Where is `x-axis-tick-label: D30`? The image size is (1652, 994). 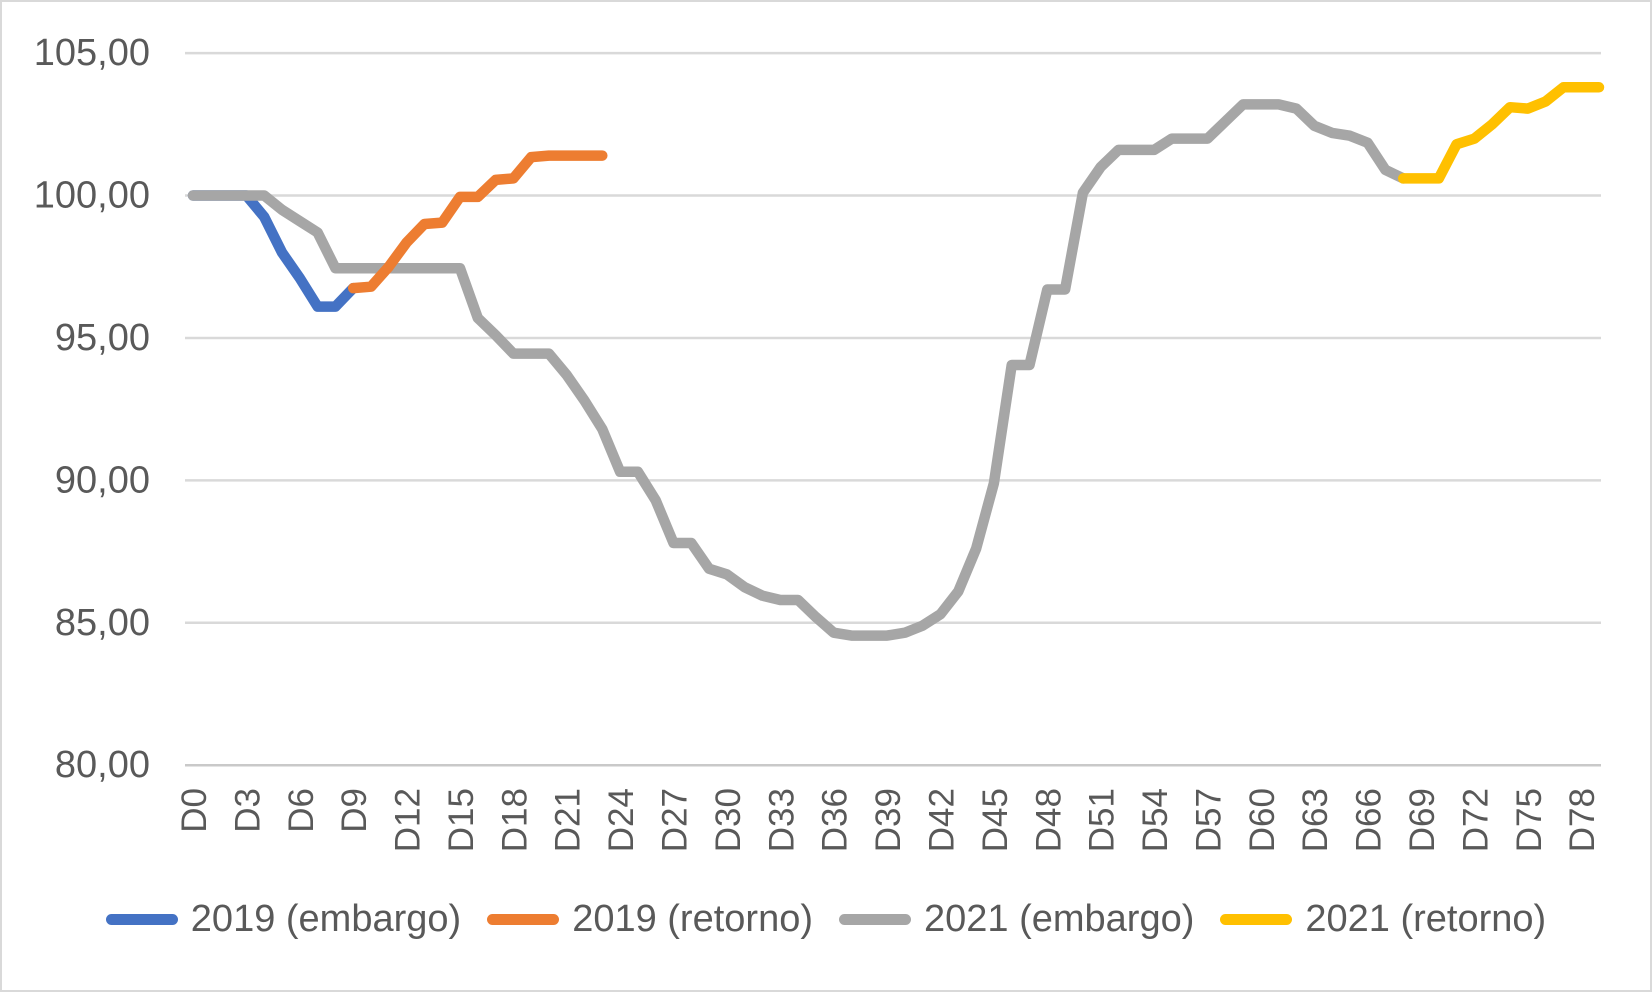 x-axis-tick-label: D30 is located at coordinates (728, 820).